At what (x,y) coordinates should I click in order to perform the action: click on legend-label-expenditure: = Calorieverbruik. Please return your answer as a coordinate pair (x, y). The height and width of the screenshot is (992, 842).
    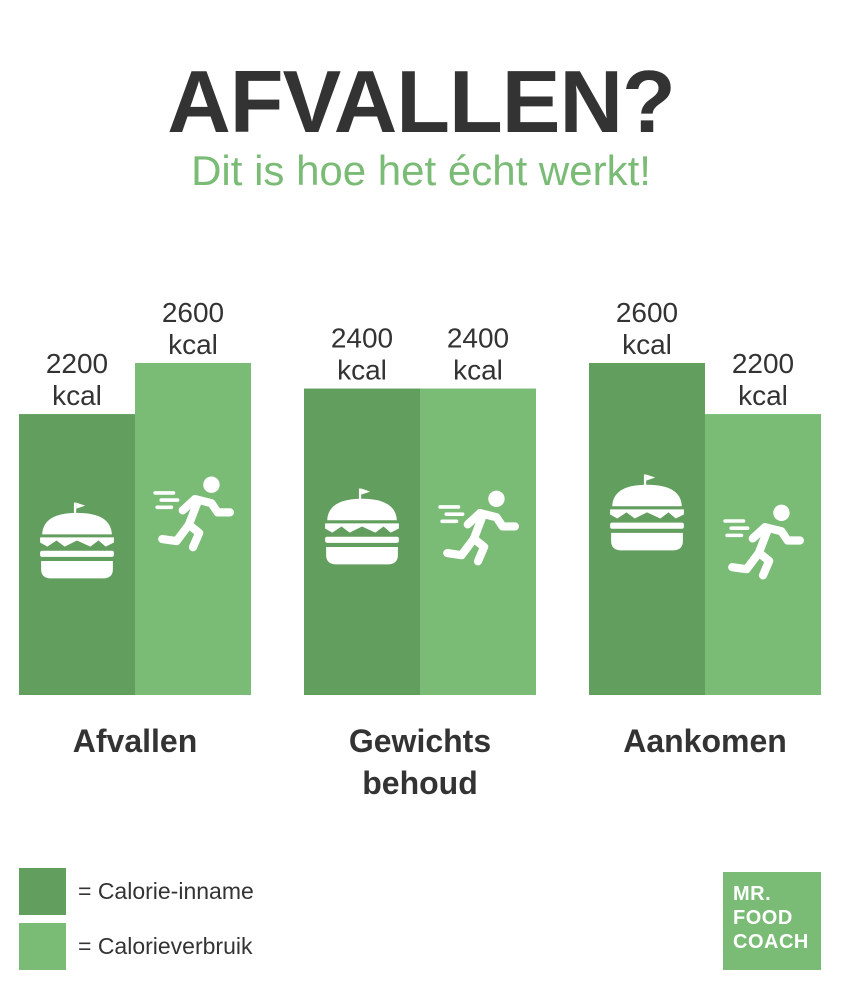
    Looking at the image, I should click on (165, 946).